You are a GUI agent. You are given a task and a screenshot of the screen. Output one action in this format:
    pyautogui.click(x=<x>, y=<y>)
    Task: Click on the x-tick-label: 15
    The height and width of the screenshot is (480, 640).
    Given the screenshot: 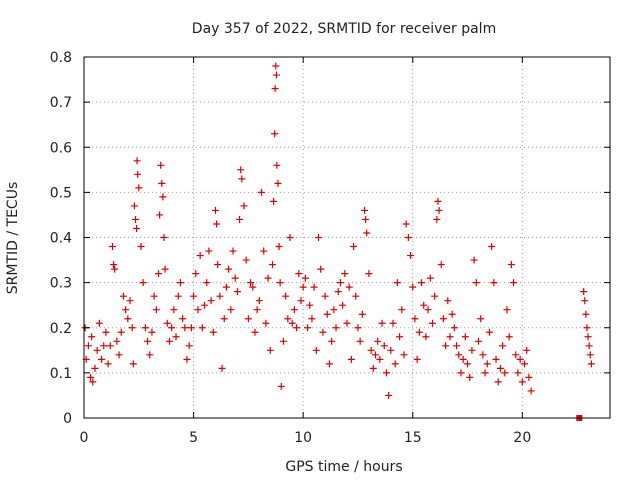 What is the action you would take?
    pyautogui.click(x=413, y=438)
    